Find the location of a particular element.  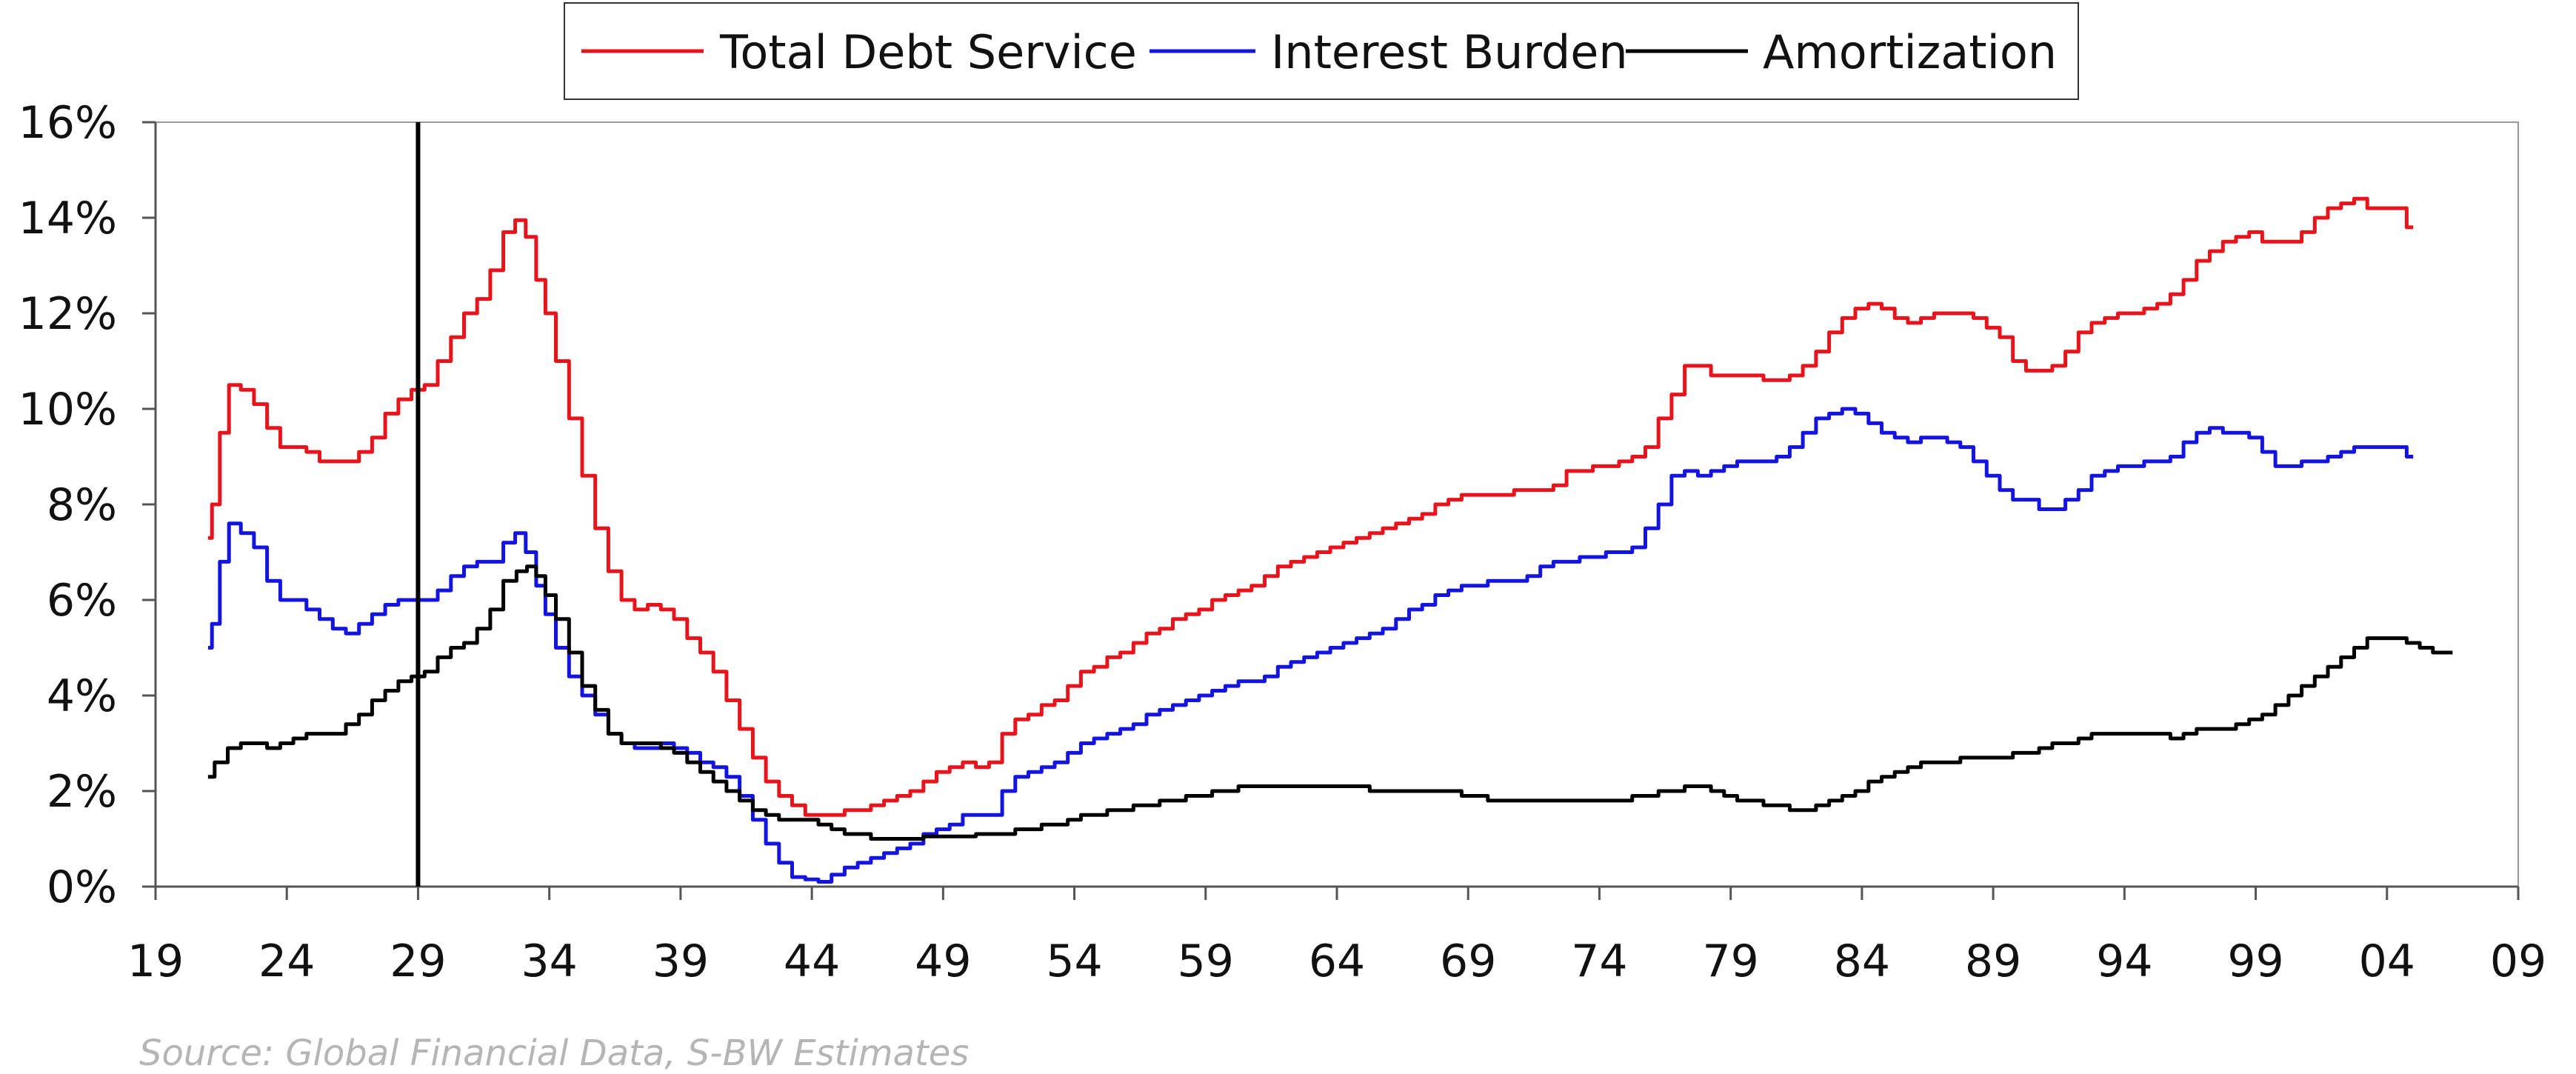

x-axis-ticks: 19 24 29 34 39 44 49 54 59 64 69 74 79 84 89 94 99 04 09 is located at coordinates (1336, 937).